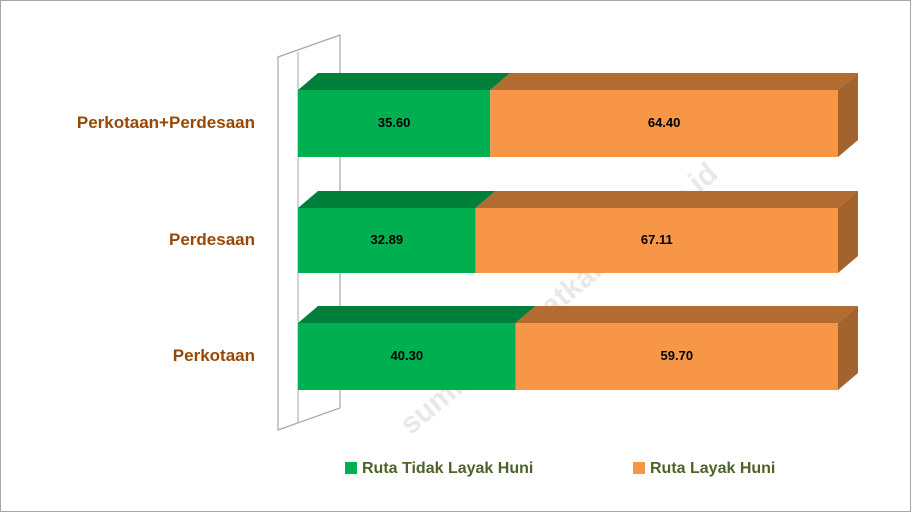 This screenshot has height=513, width=912. Describe the element at coordinates (212, 239) in the screenshot. I see `category-label: Perdesaan` at that location.